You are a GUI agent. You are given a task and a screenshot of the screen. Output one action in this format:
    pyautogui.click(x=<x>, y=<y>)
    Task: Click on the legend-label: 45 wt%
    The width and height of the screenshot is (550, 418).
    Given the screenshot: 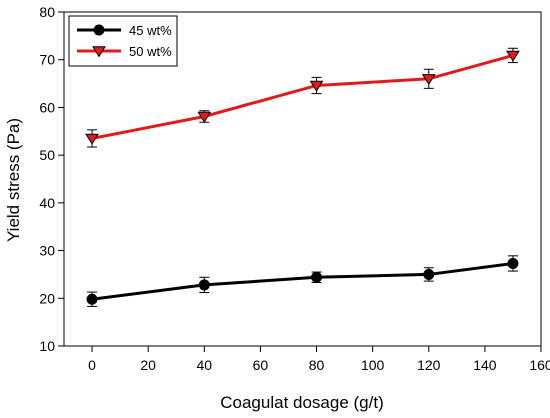 What is the action you would take?
    pyautogui.click(x=150, y=30)
    